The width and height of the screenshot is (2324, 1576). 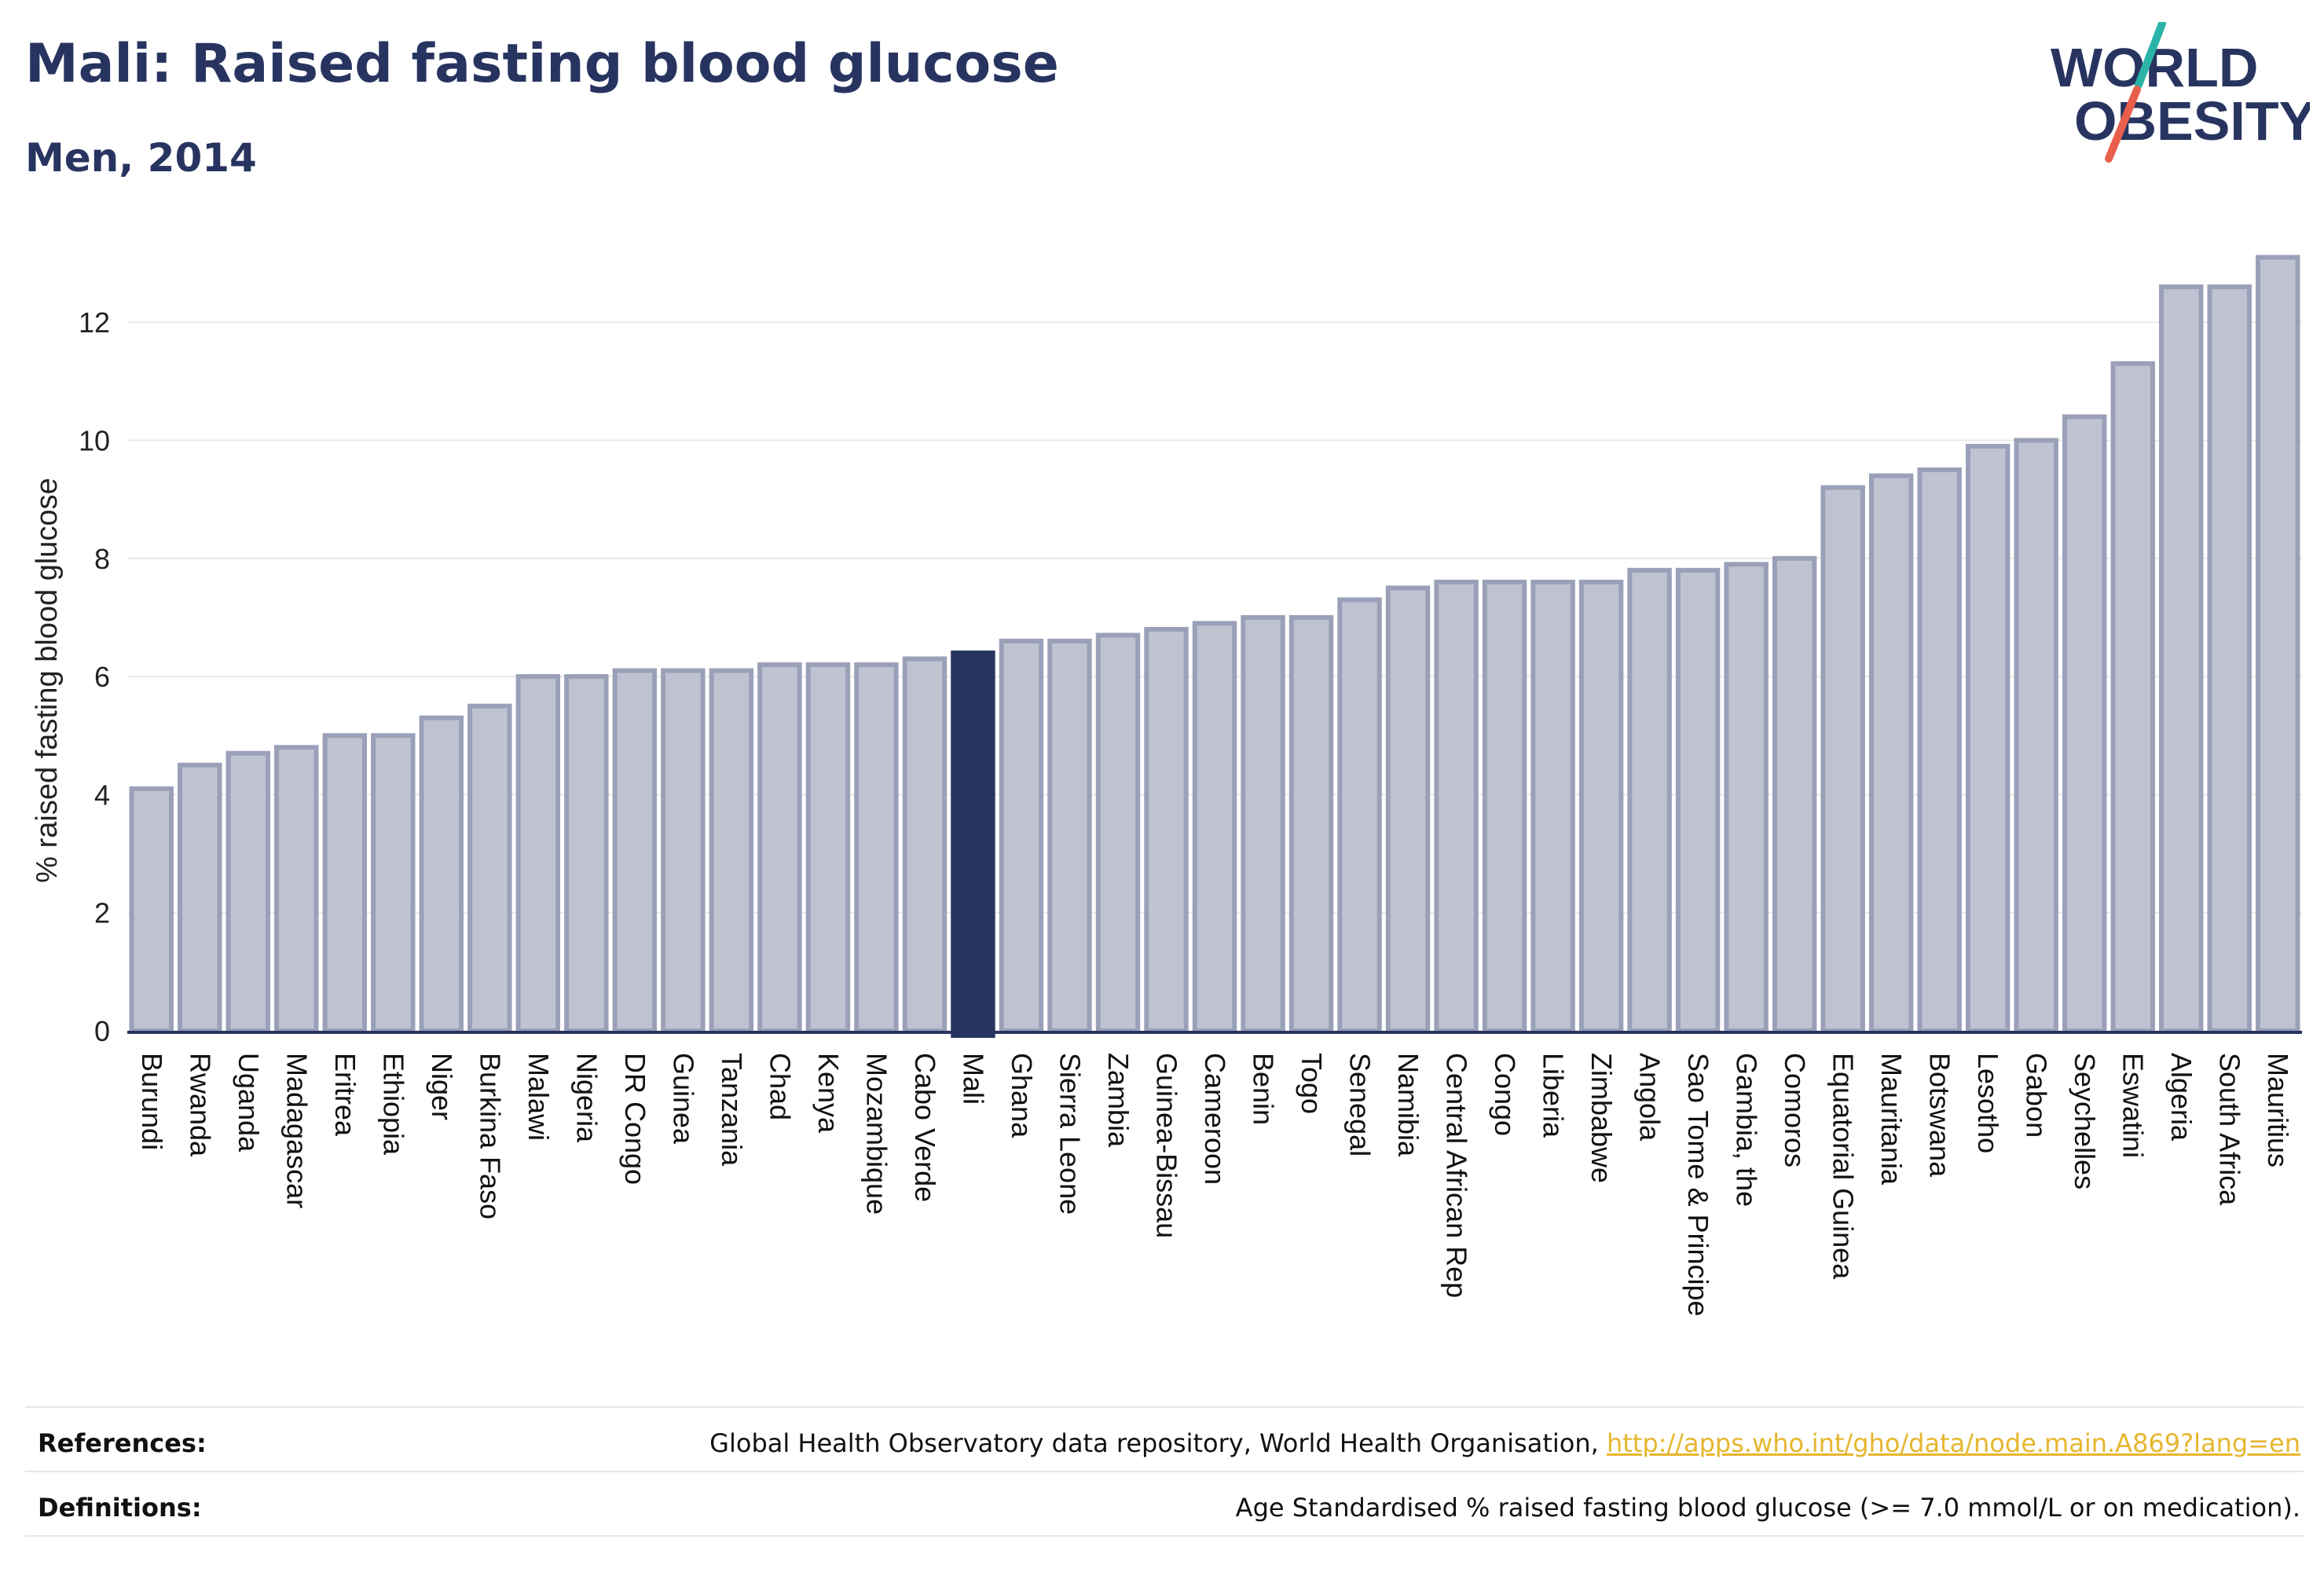 I want to click on y-tick-label: 0, so click(x=102, y=1031).